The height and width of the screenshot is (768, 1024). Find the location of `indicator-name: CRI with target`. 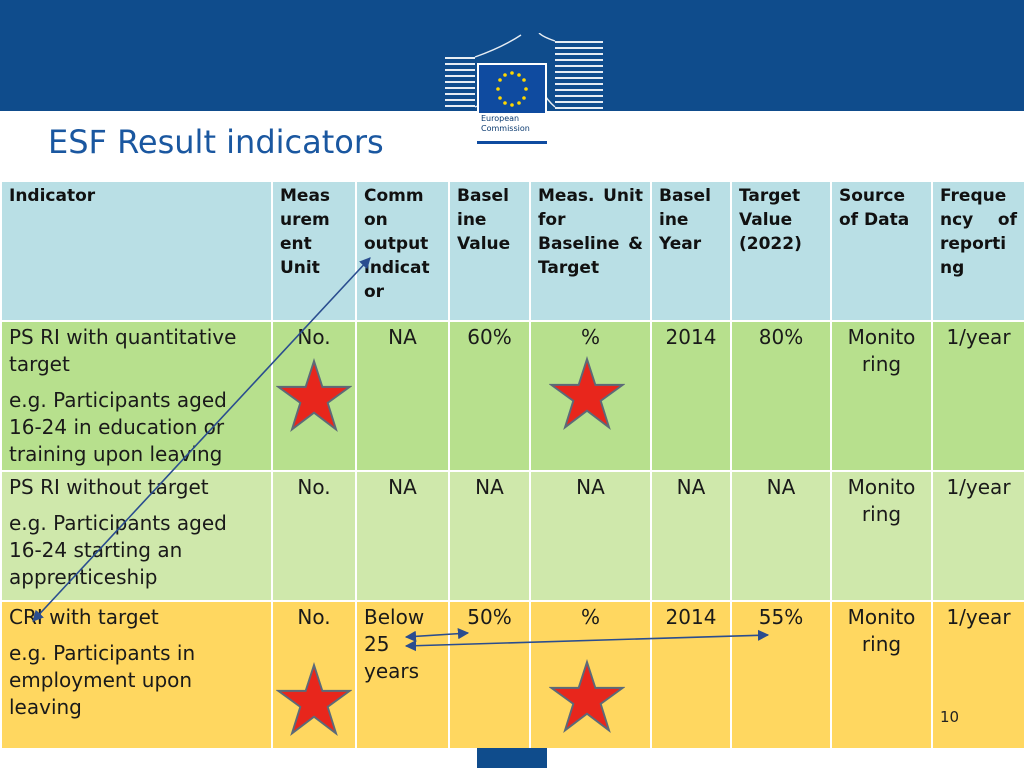

indicator-name: CRI with target is located at coordinates (84, 617).